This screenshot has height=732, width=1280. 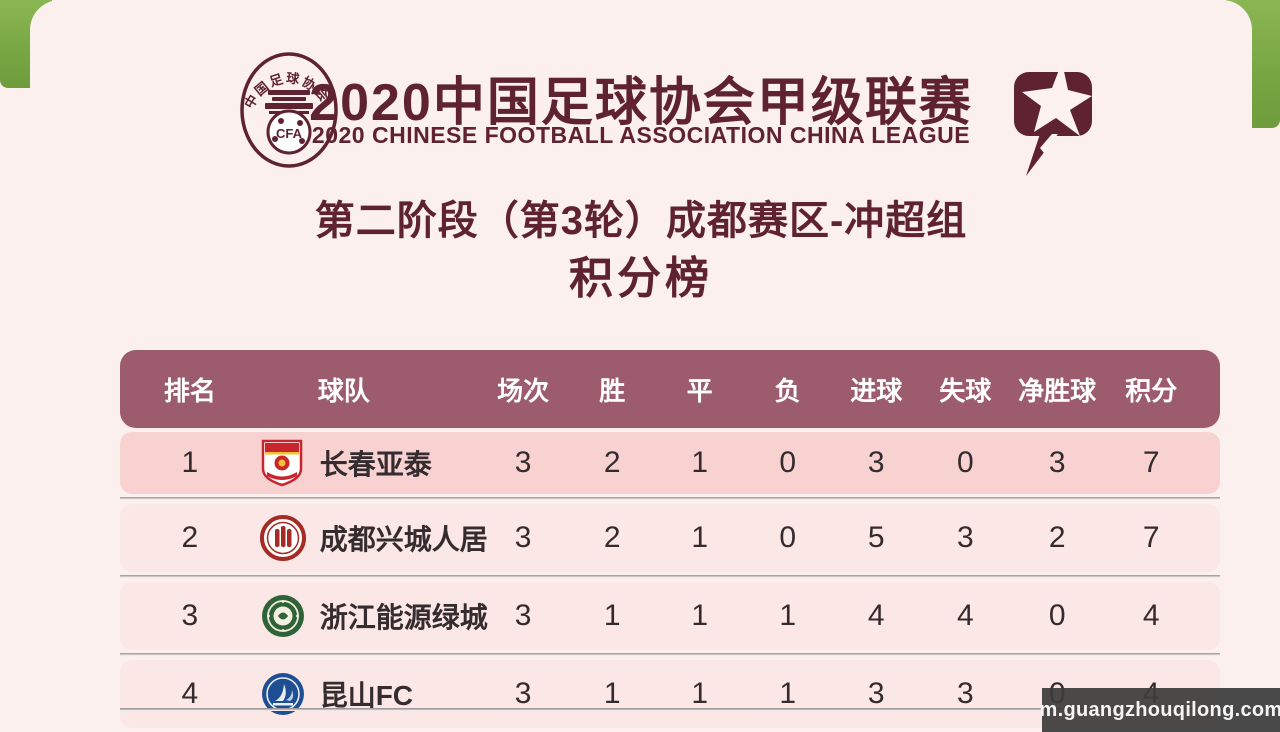 I want to click on cell-team: 浙江能源绿城, so click(x=374, y=616).